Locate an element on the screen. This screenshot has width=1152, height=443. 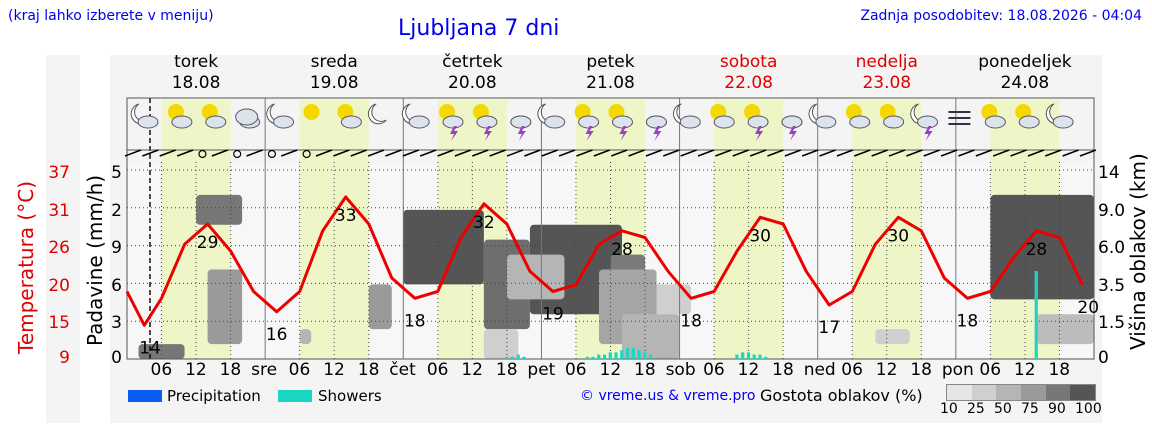
location-hint: (kraj lahko izberete v meniju) is located at coordinates (111, 16).